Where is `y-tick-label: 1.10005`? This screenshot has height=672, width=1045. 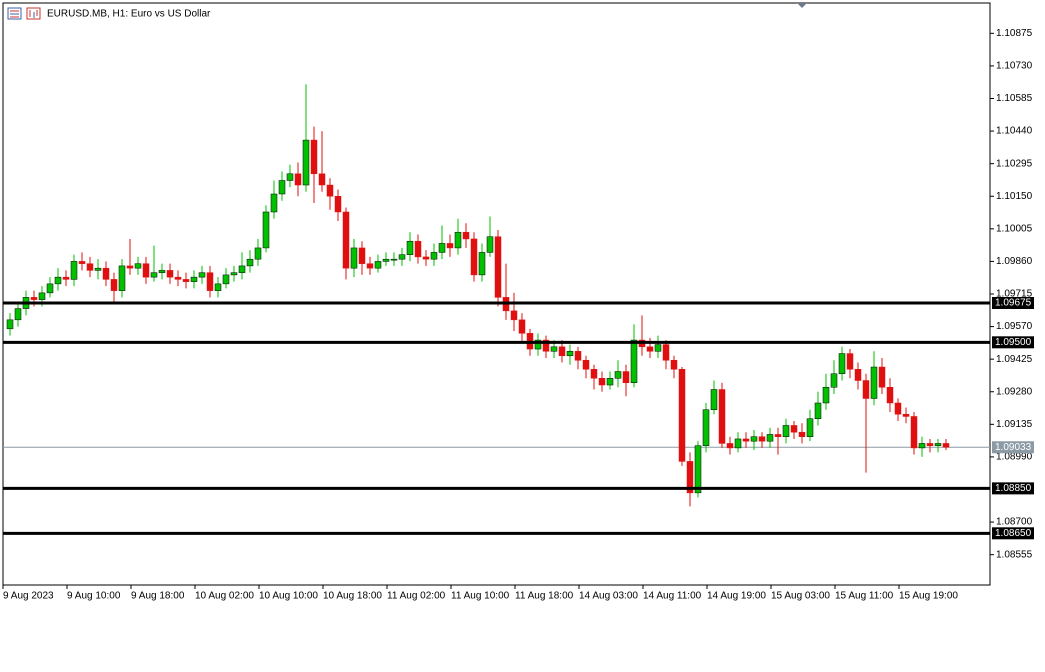 y-tick-label: 1.10005 is located at coordinates (1014, 228).